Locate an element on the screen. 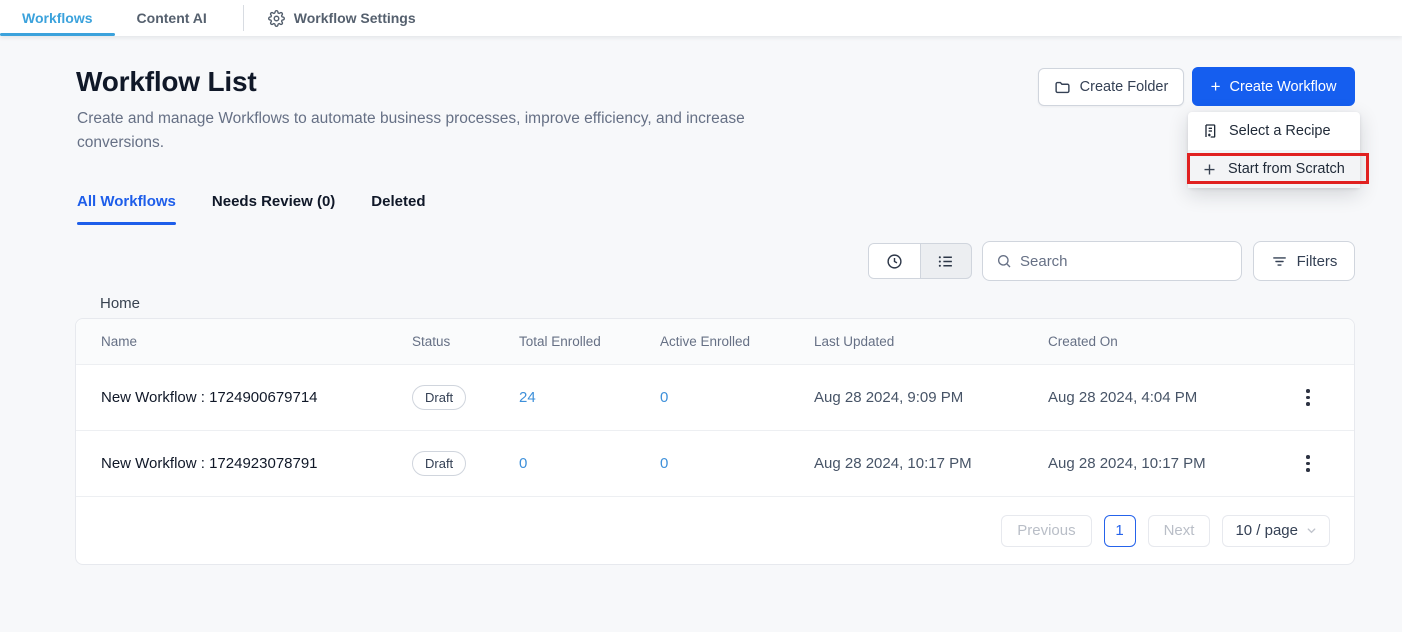  tab-all-workflows: All Workflows is located at coordinates (126, 209).